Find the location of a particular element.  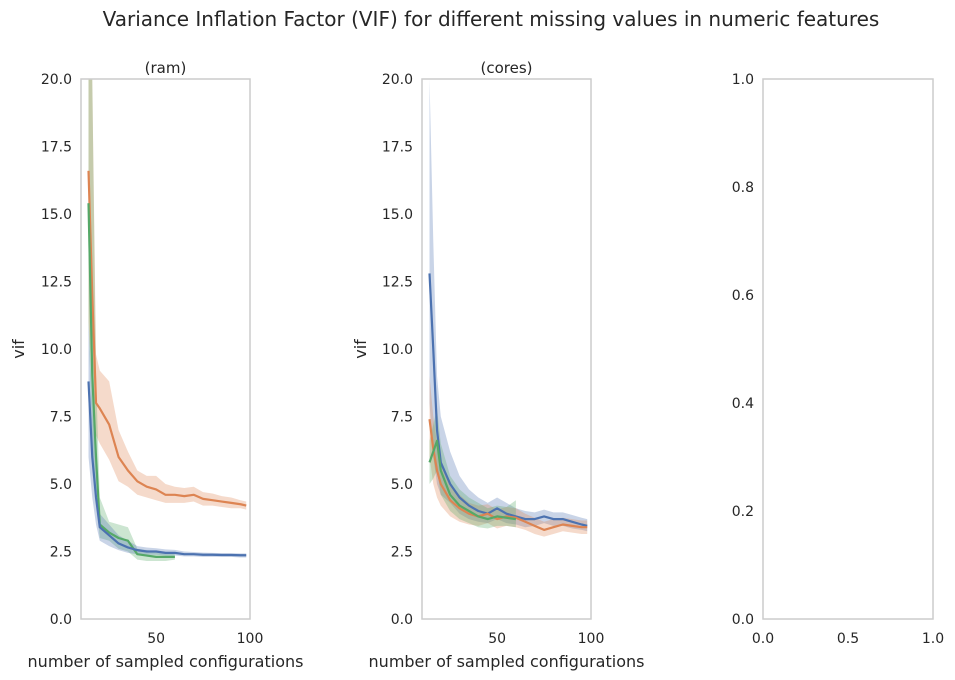

panel-title: (ram) is located at coordinates (166, 68).